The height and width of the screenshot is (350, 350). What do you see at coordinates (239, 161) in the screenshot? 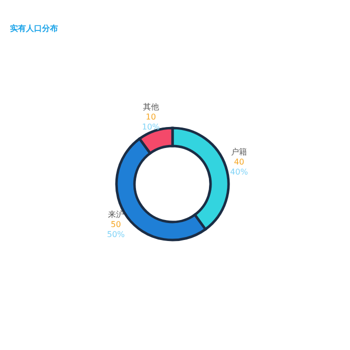
I see `data-label: 40` at bounding box center [239, 161].